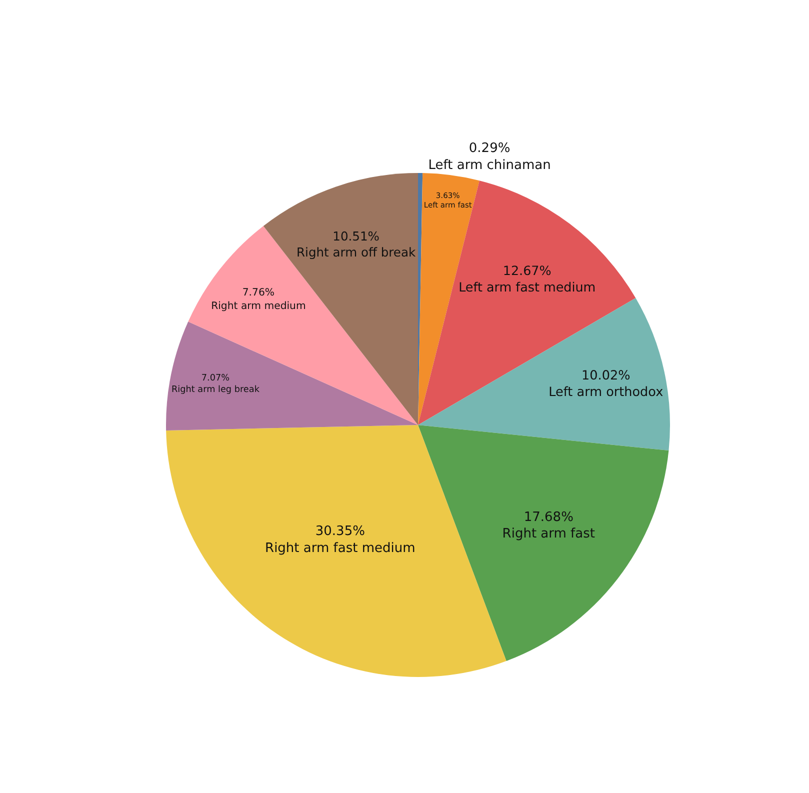  Describe the element at coordinates (215, 379) in the screenshot. I see `data-label: 7.07%` at that location.